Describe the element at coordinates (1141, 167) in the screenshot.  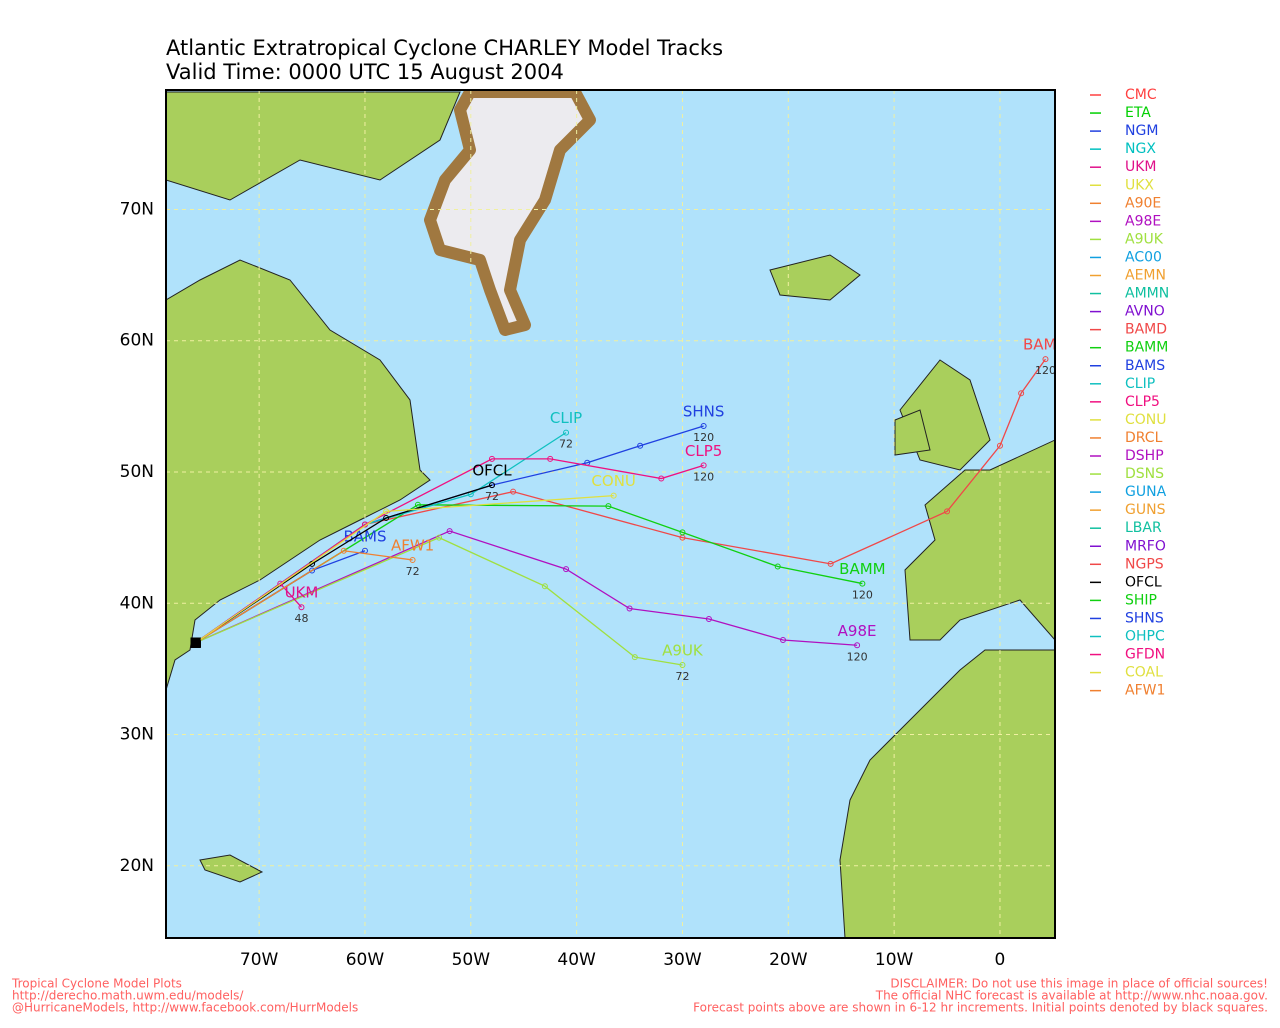
I see `legend-label: UKM` at that location.